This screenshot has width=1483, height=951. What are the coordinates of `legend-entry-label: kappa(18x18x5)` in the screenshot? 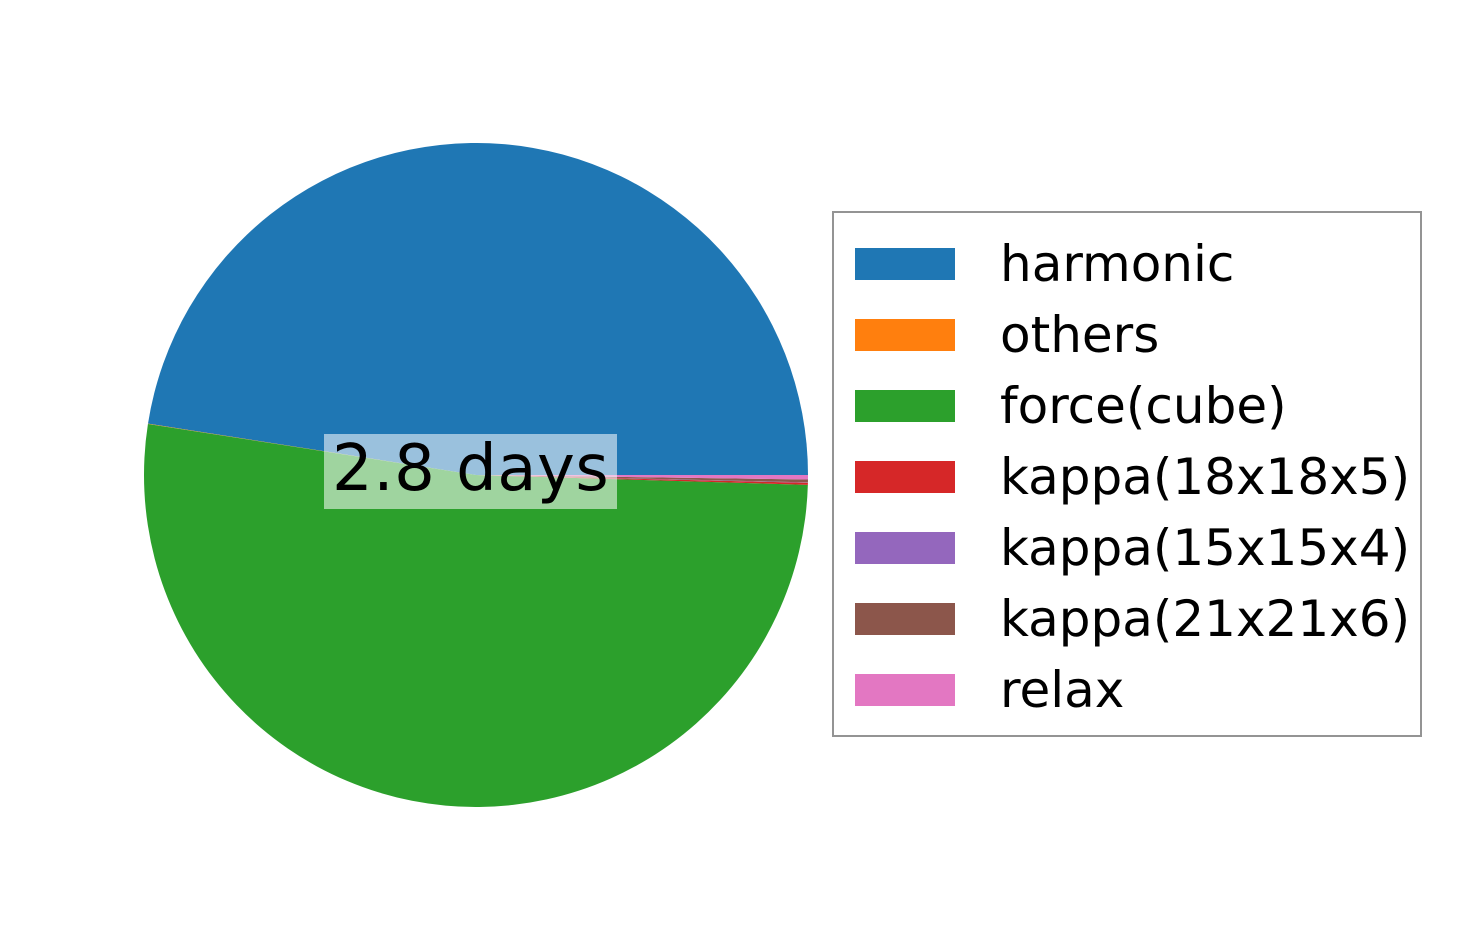 It's located at (1205, 476).